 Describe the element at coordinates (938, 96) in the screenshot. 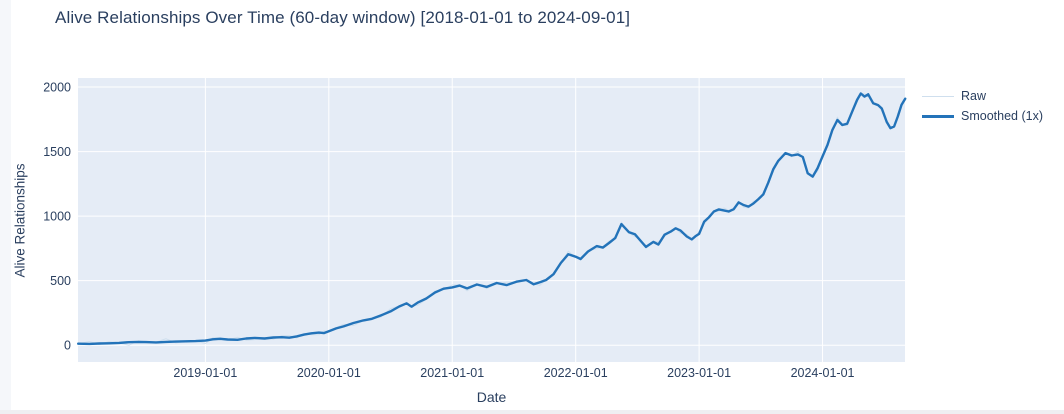

I see `raw-line-sample-icon` at that location.